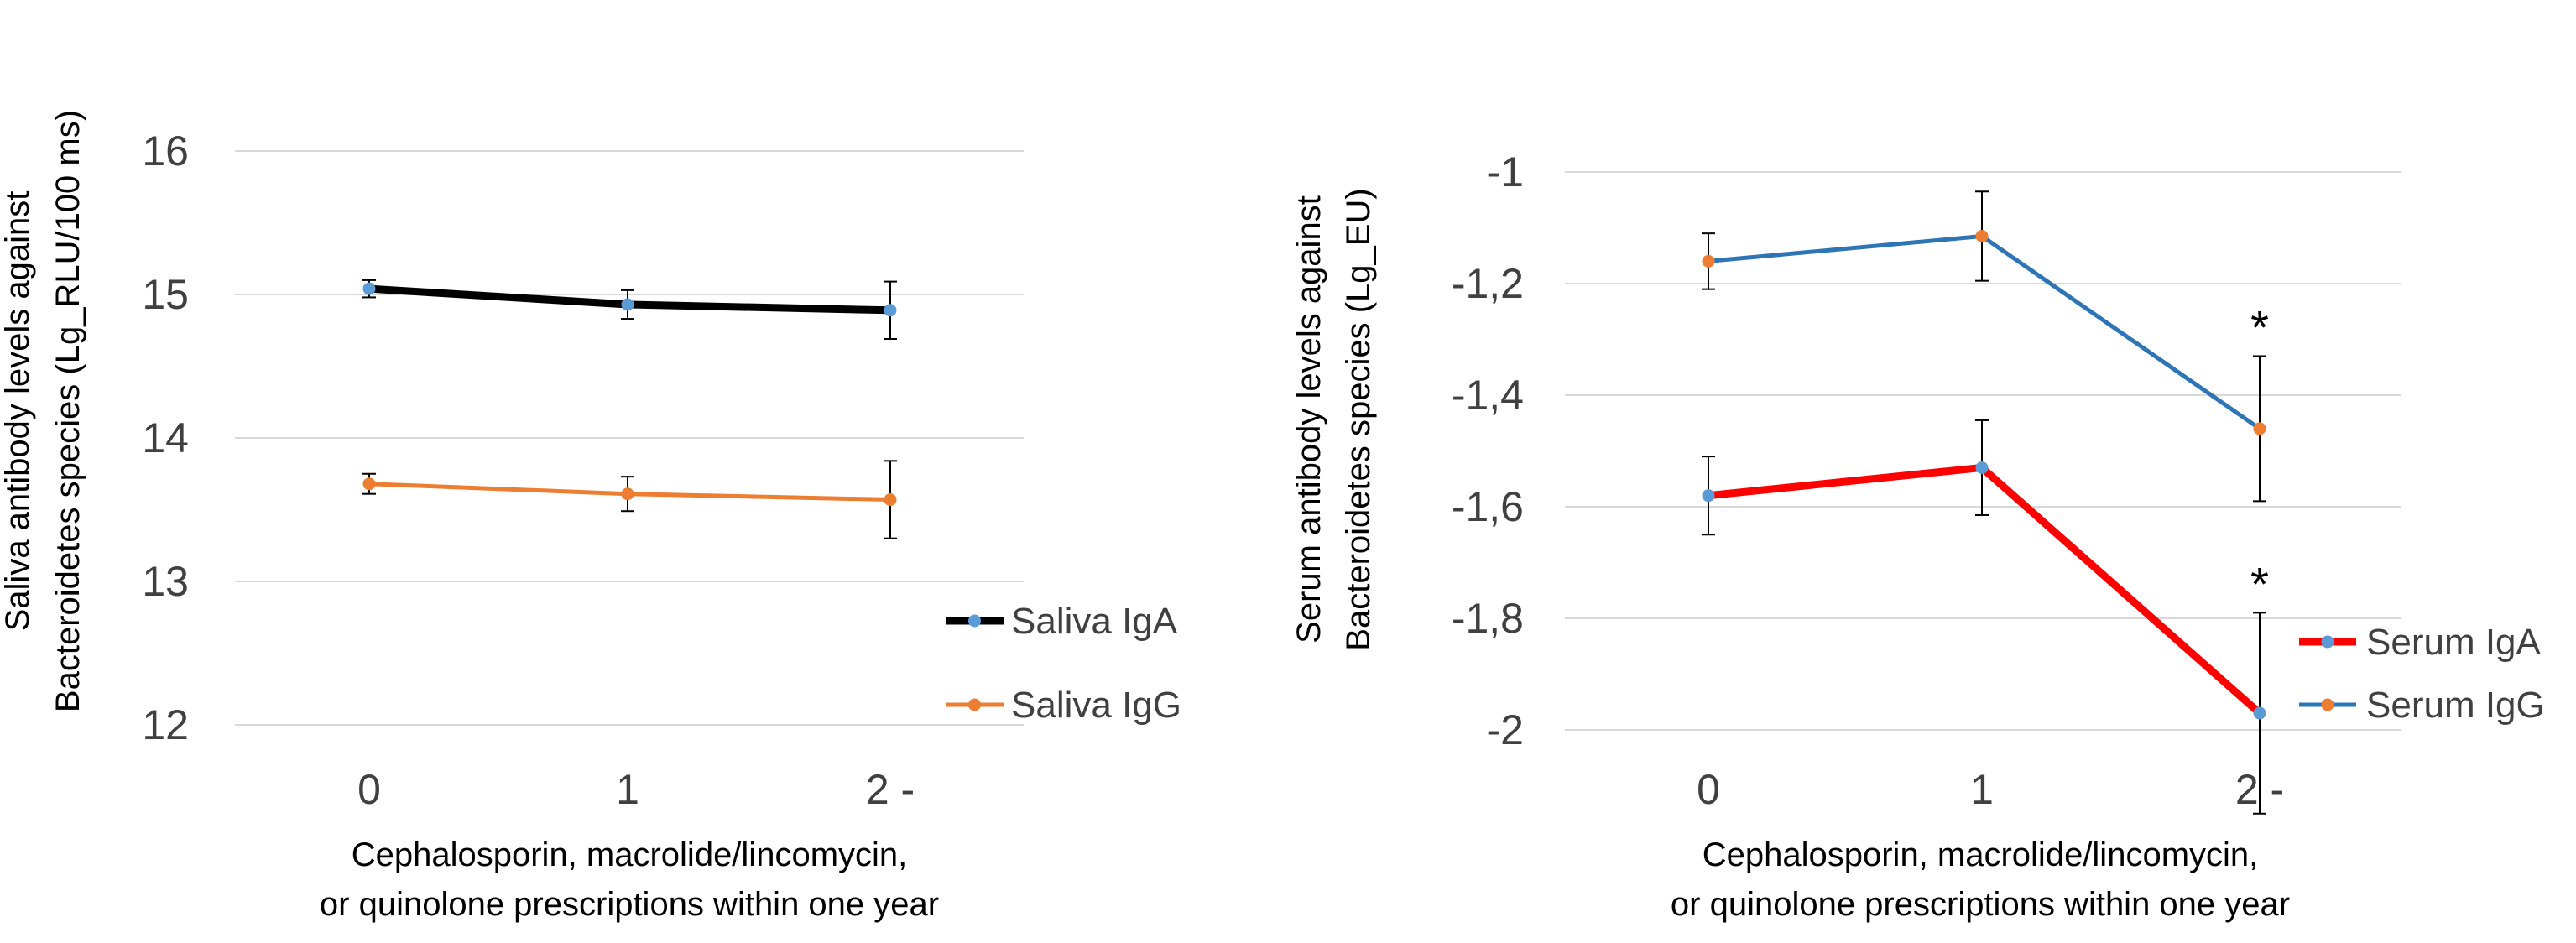 The height and width of the screenshot is (943, 2576). What do you see at coordinates (165, 151) in the screenshot?
I see `y-tick-label: 16` at bounding box center [165, 151].